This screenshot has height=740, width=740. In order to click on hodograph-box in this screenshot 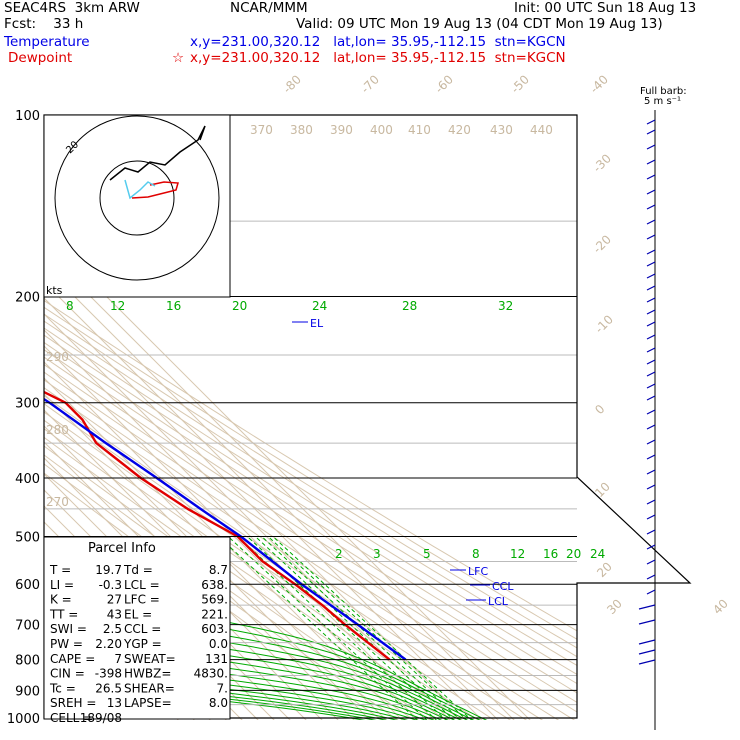, I will do `click(137, 206)`.